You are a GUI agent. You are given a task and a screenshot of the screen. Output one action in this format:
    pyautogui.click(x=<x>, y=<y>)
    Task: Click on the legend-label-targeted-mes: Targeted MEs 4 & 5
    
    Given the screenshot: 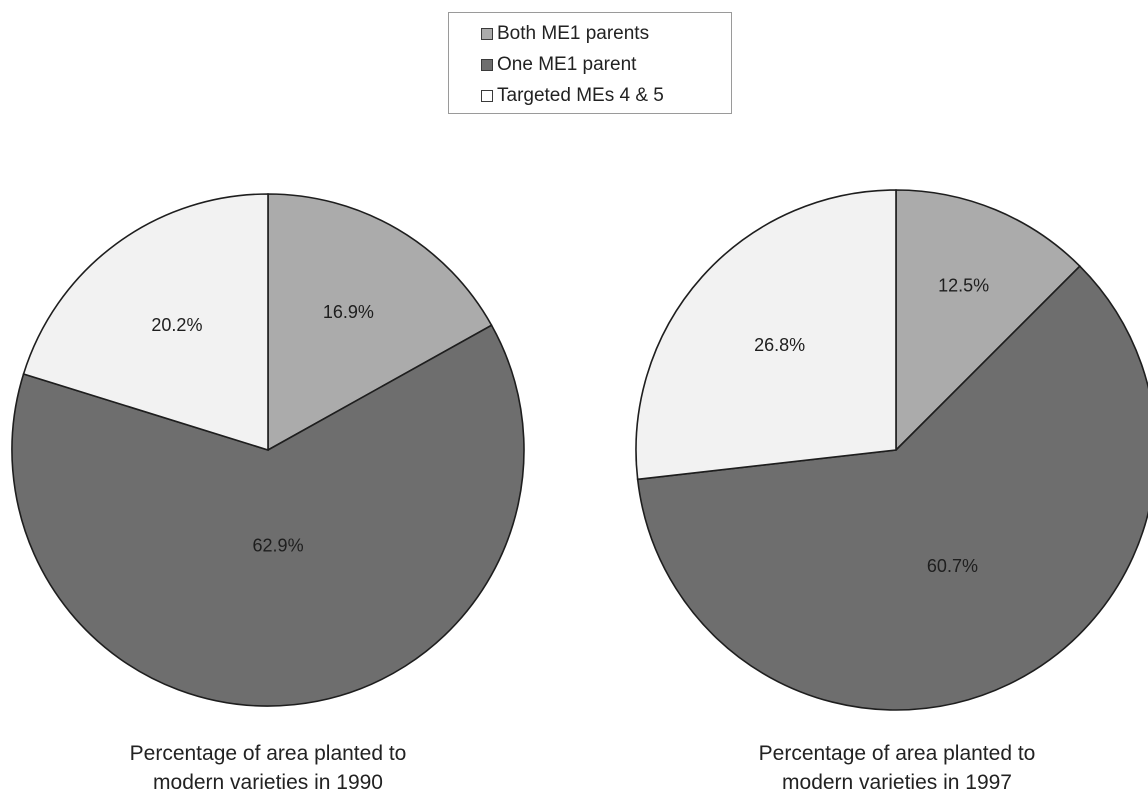 What is the action you would take?
    pyautogui.click(x=580, y=95)
    